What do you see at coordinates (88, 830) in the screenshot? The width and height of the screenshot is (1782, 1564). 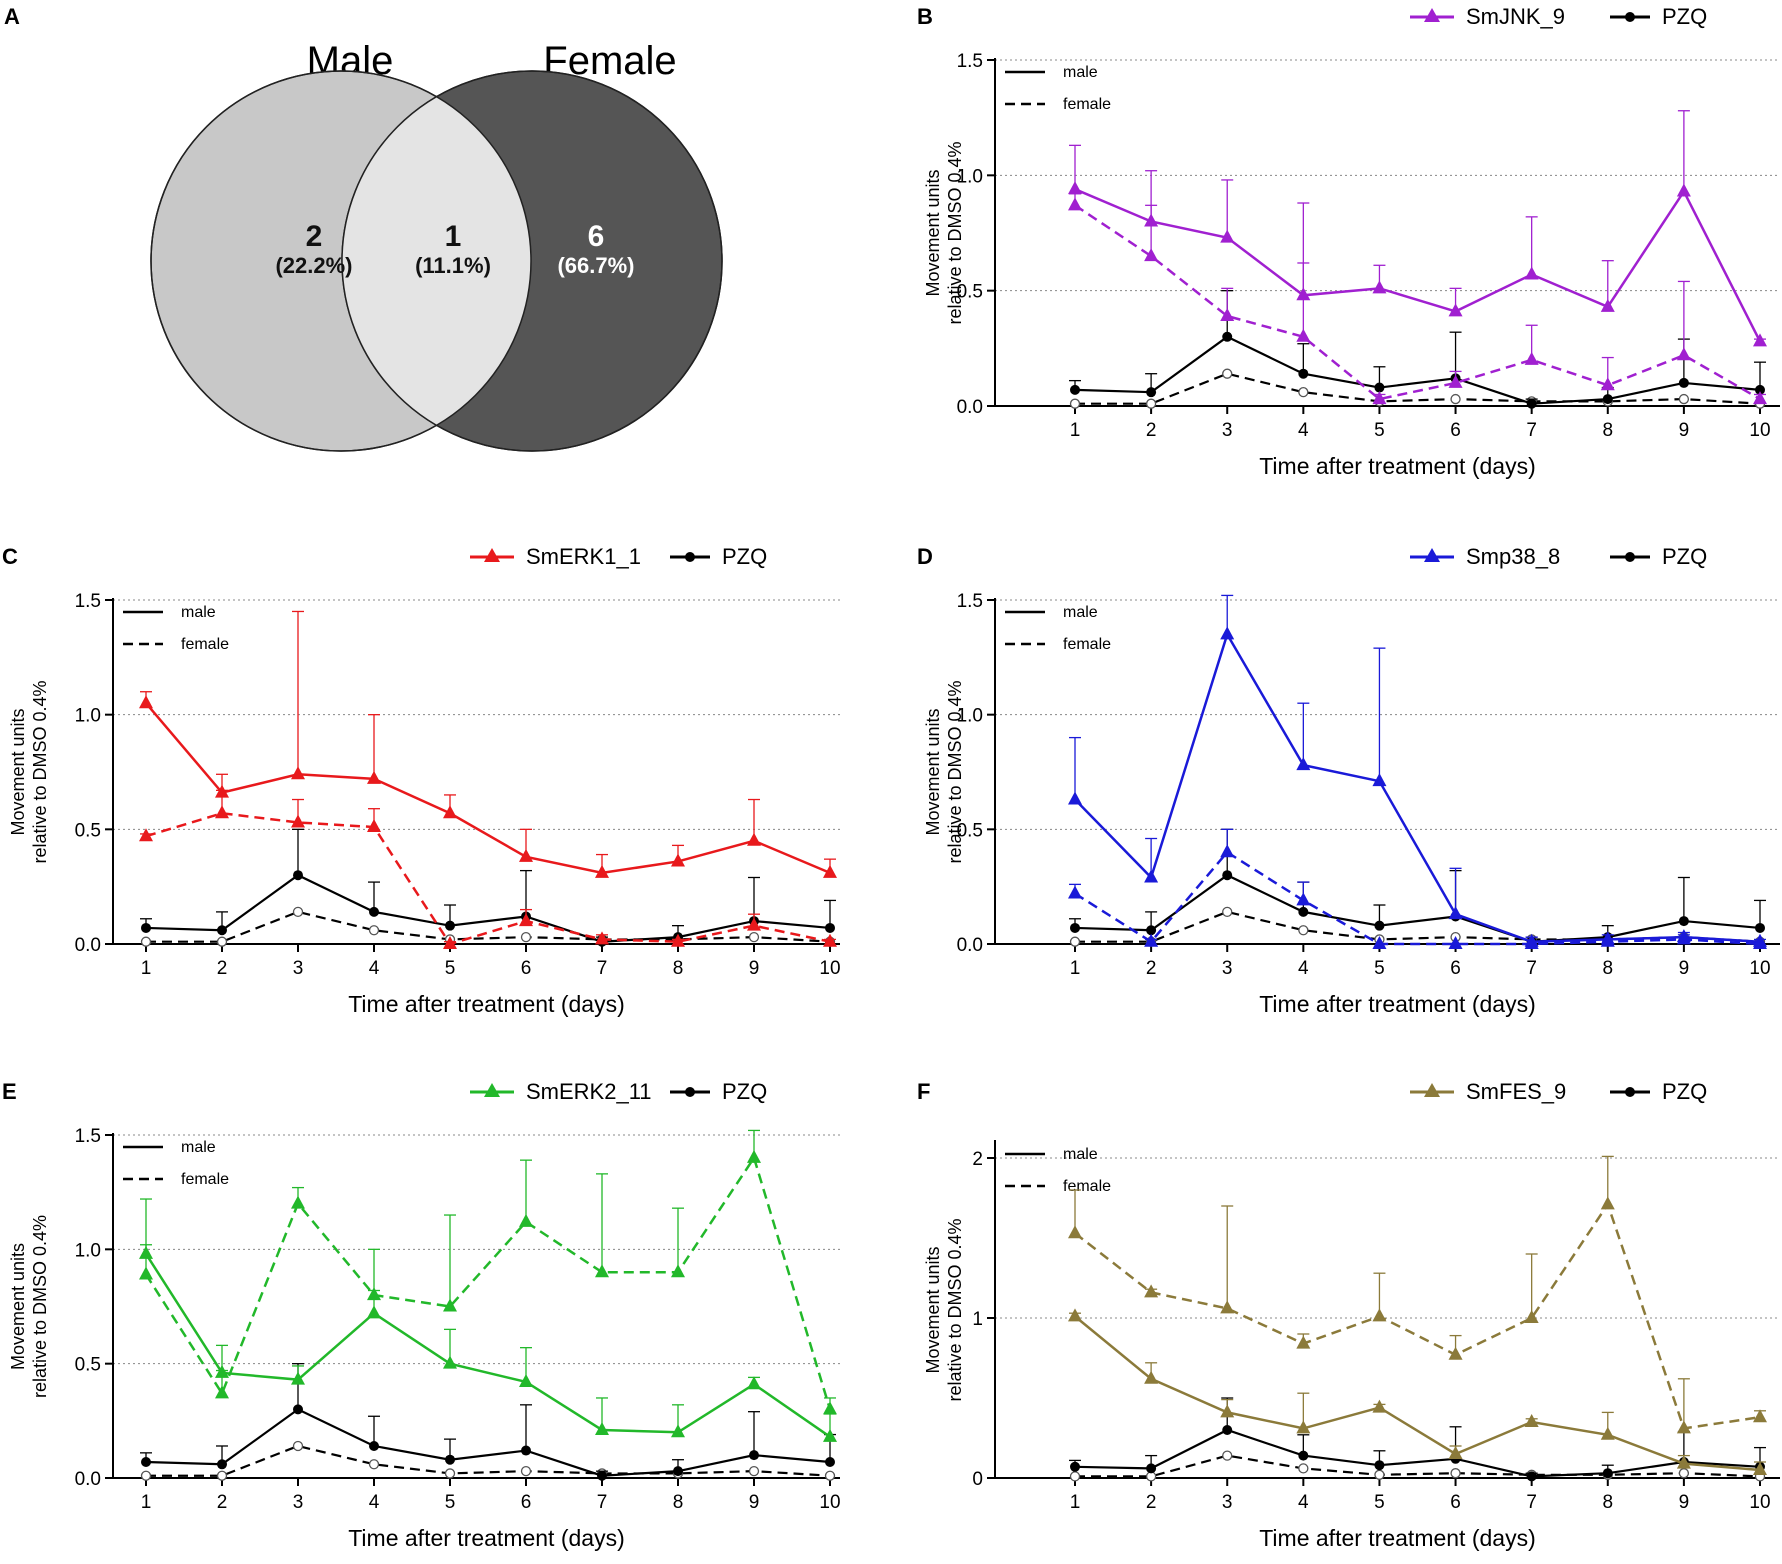 I see `y-tick-label: 0.5` at bounding box center [88, 830].